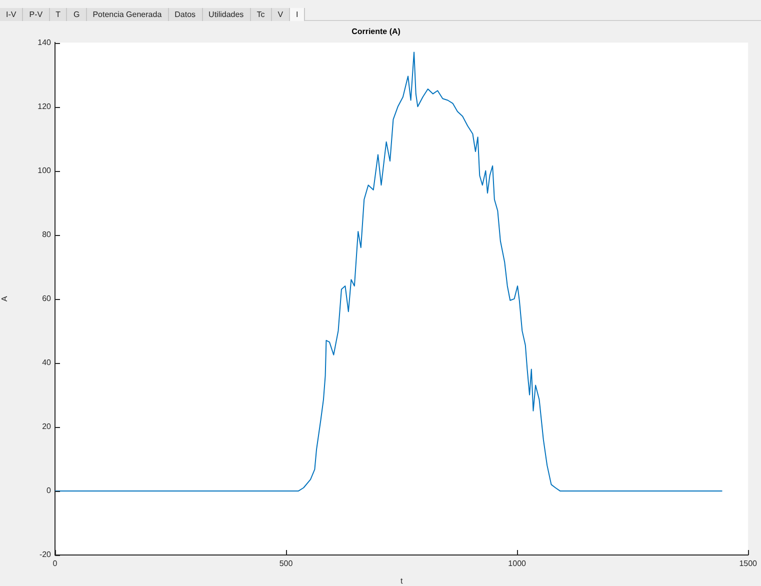 This screenshot has height=586, width=761. I want to click on tab: Potencia Generada, so click(127, 14).